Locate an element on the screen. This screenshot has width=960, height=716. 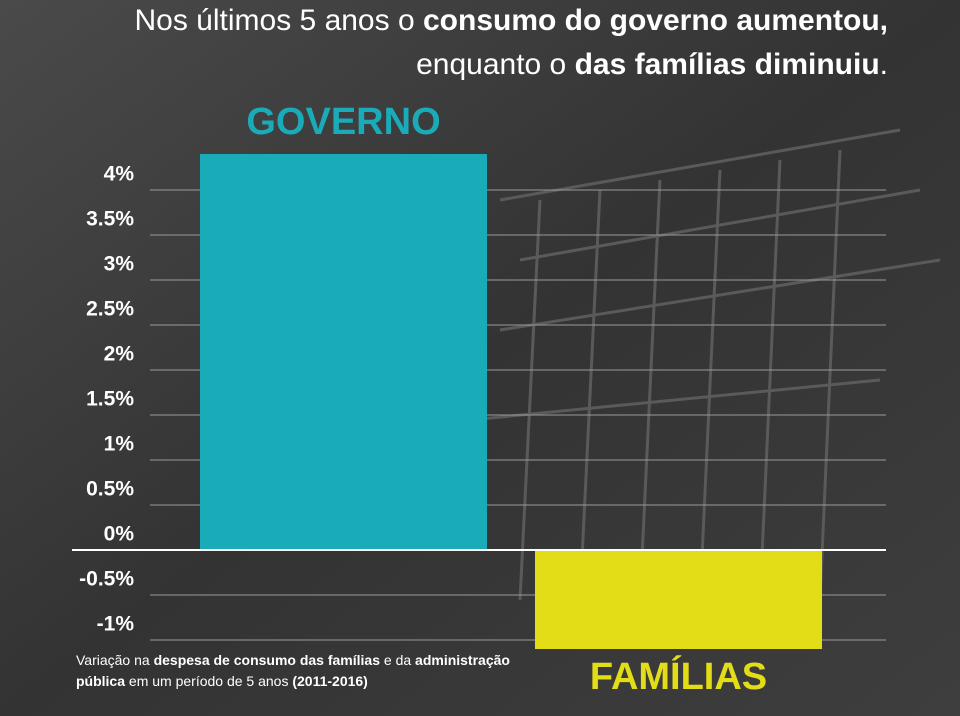
y-tick-label: 4% is located at coordinates (119, 174).